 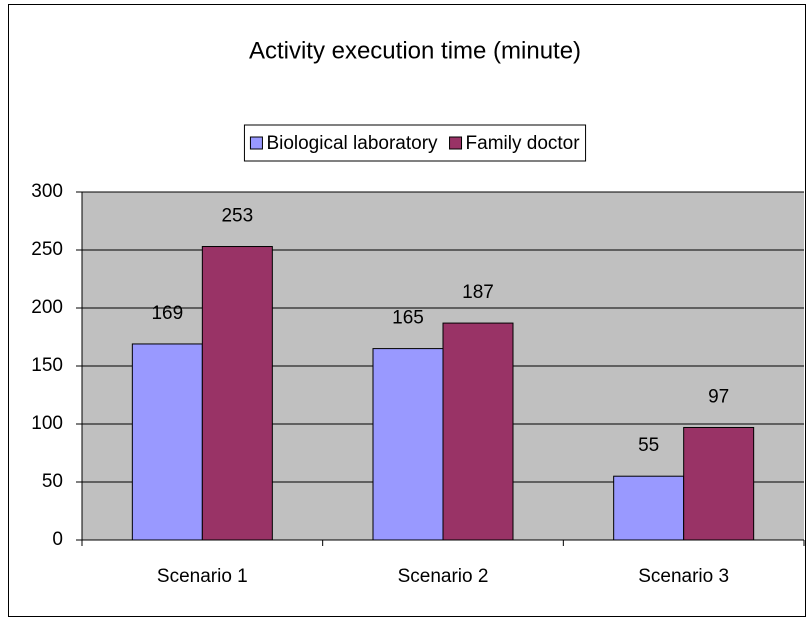 I want to click on data-label: 97, so click(x=718, y=396).